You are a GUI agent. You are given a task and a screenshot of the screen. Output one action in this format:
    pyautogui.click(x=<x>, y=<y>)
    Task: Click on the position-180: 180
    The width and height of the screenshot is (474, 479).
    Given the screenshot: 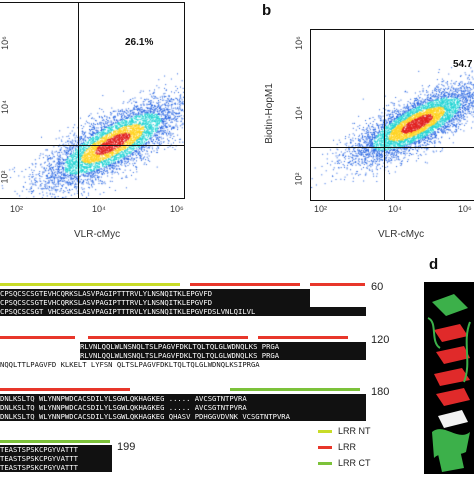 What is the action you would take?
    pyautogui.click(x=380, y=392)
    